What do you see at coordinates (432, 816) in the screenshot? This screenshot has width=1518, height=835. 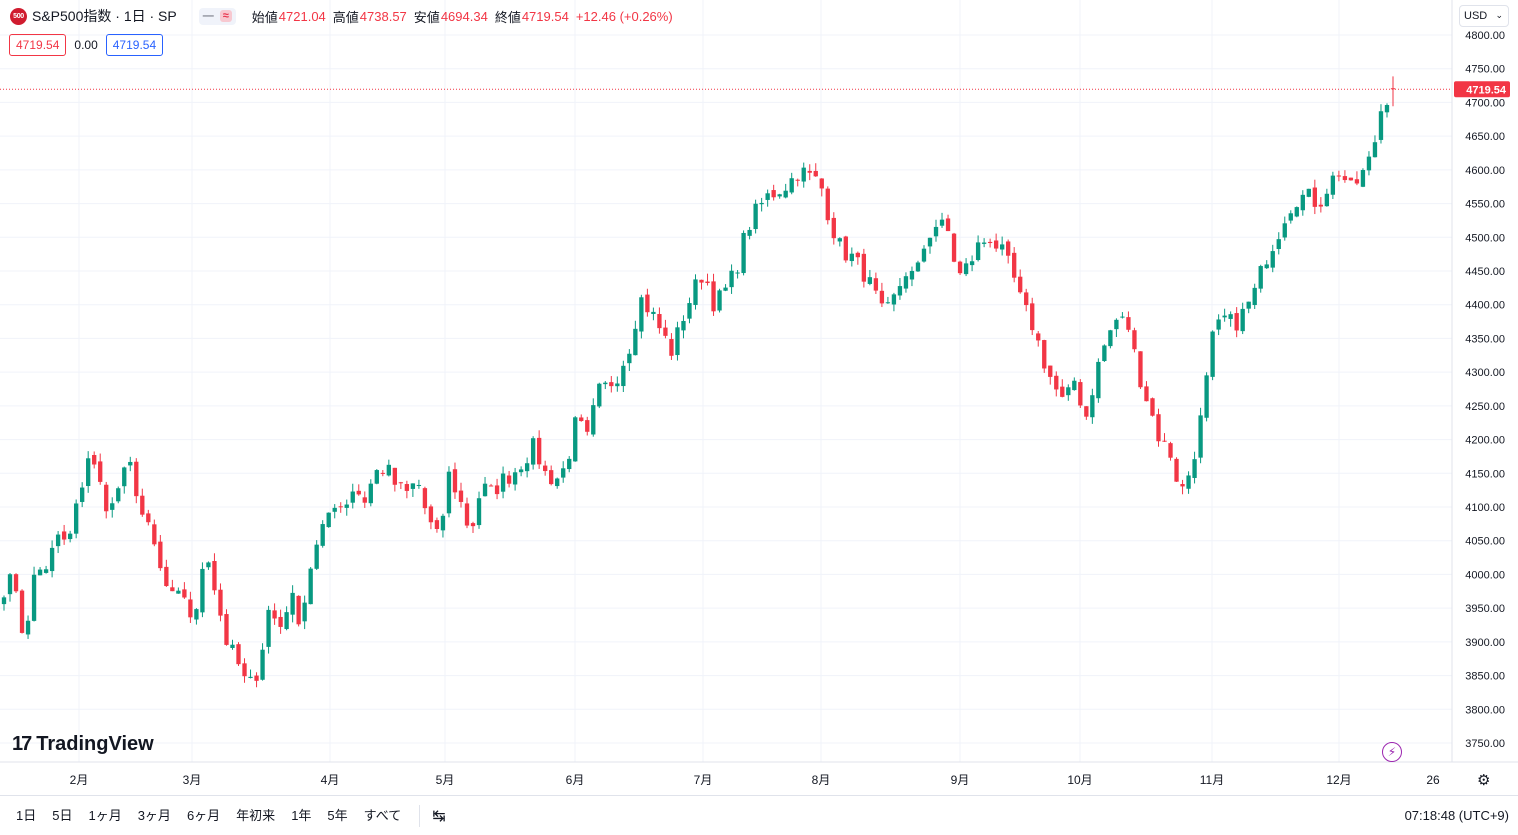 I see `calendar-range-icon: ↹` at bounding box center [432, 816].